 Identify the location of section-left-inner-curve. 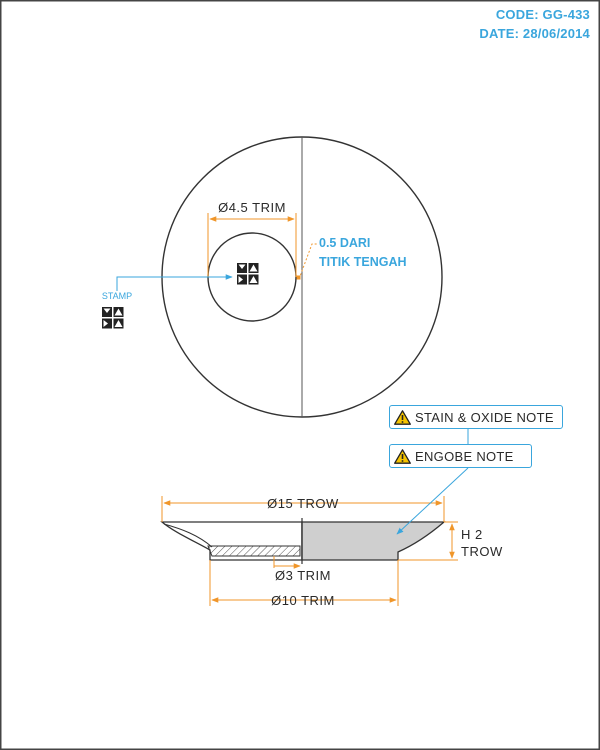
(188, 535).